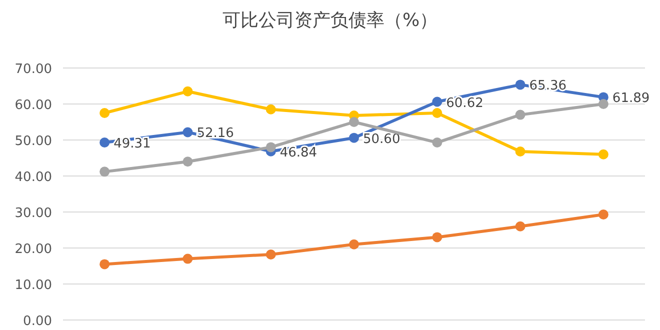 The width and height of the screenshot is (660, 330). What do you see at coordinates (37, 321) in the screenshot?
I see `y-tick-label: 0.00` at bounding box center [37, 321].